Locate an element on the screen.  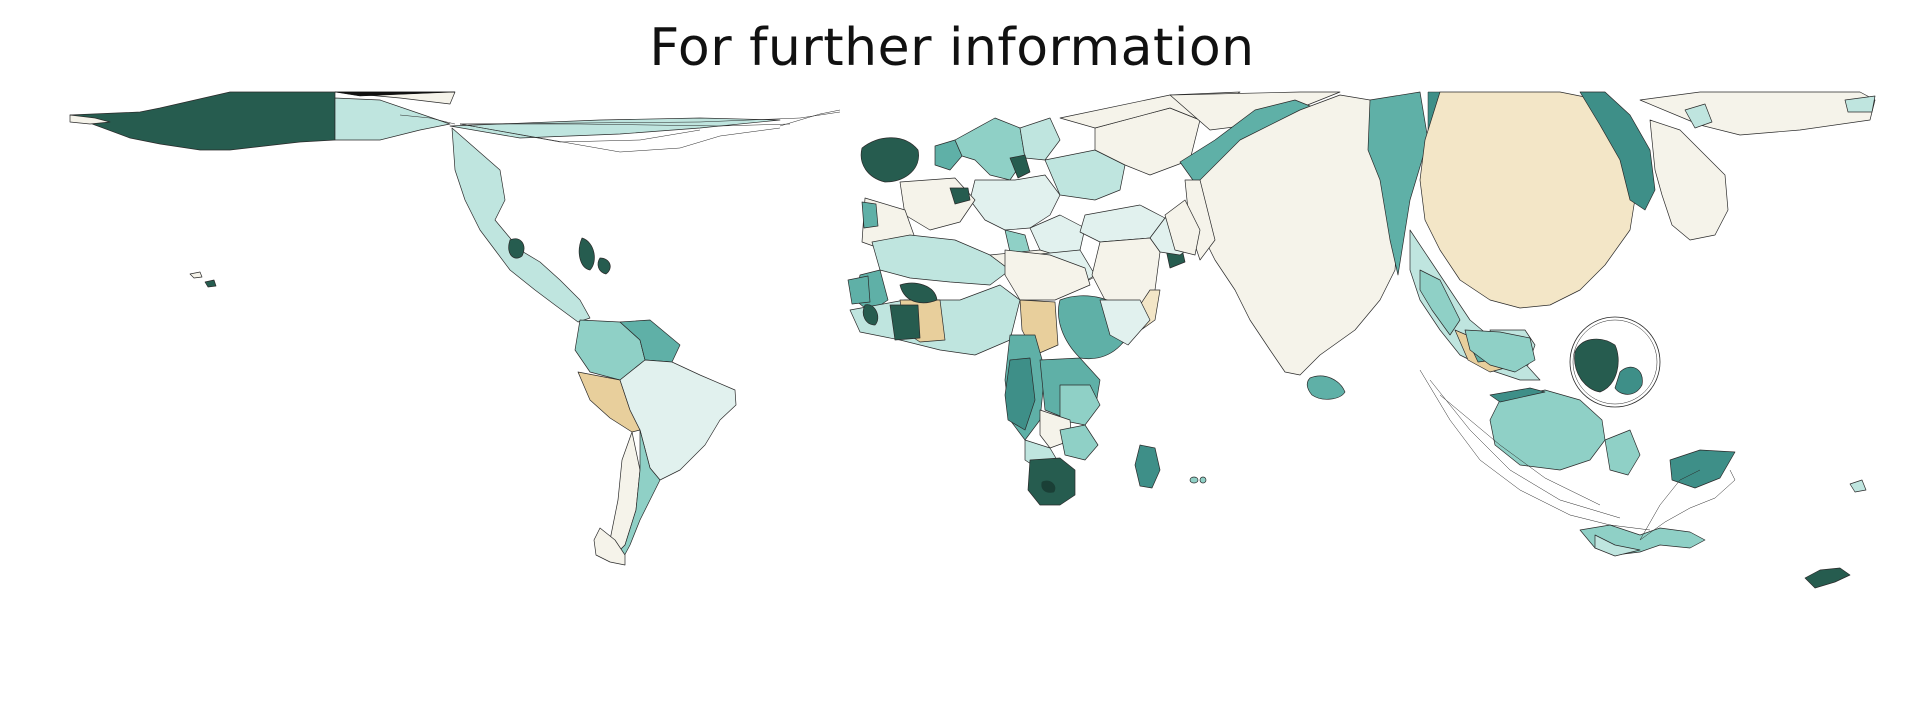
region-norway is located at coordinates (948, 155).